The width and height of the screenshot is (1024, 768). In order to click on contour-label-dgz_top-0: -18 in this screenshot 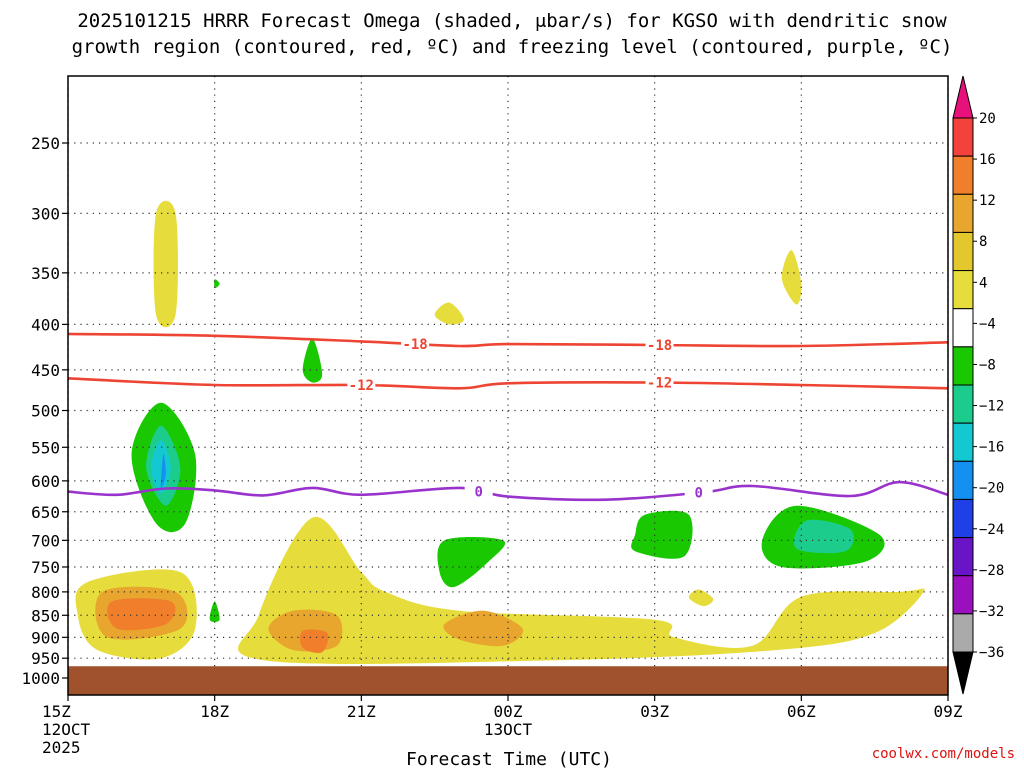, I will do `click(414, 345)`.